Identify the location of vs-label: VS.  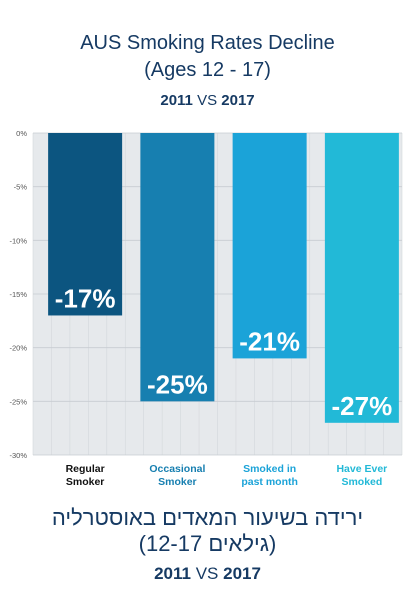
(207, 100).